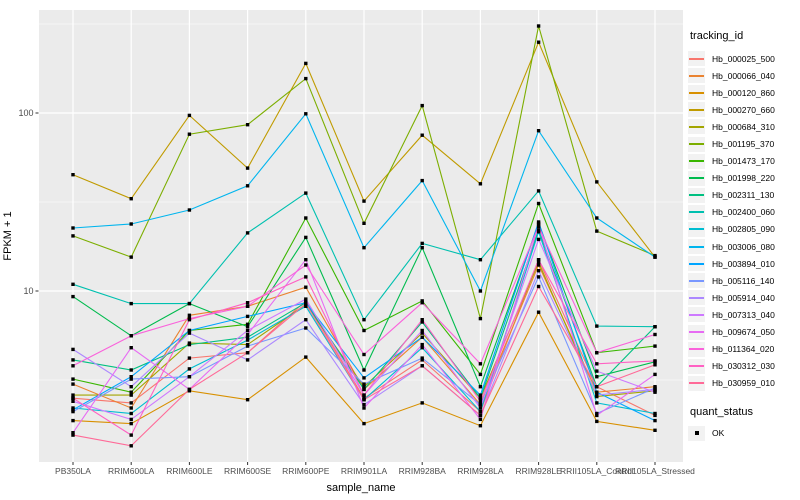  Describe the element at coordinates (8, 236) in the screenshot. I see `y-axis-title: FPKM + 1` at that location.